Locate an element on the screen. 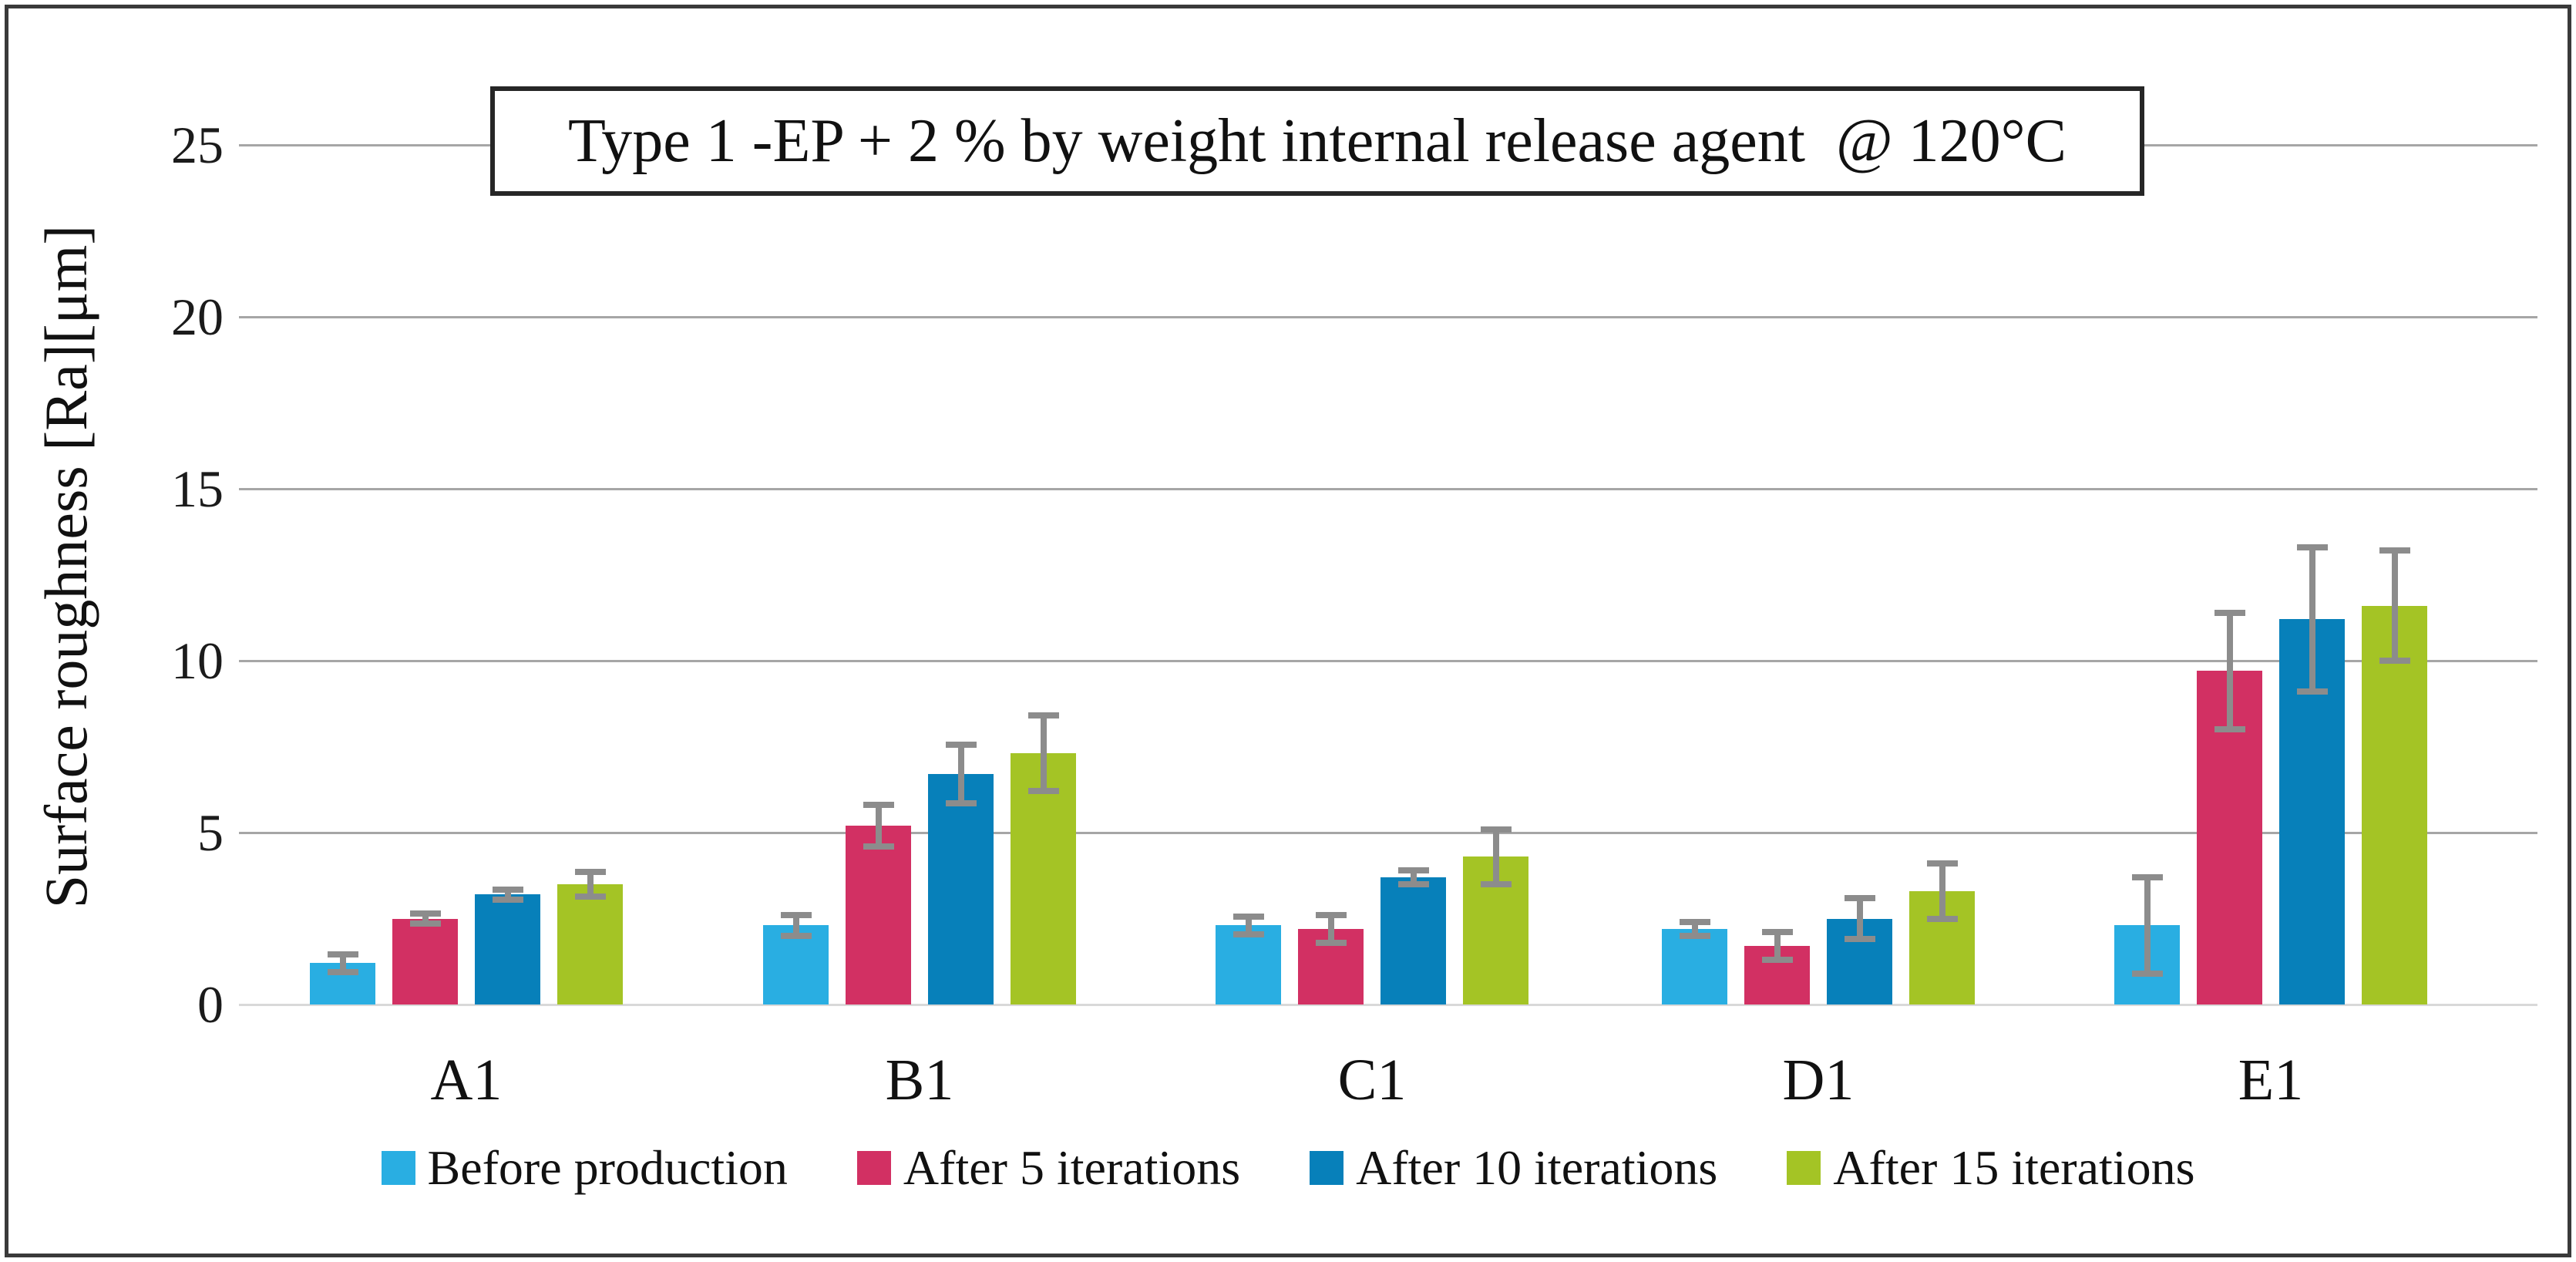  y-tick-label: 5 is located at coordinates (210, 832).